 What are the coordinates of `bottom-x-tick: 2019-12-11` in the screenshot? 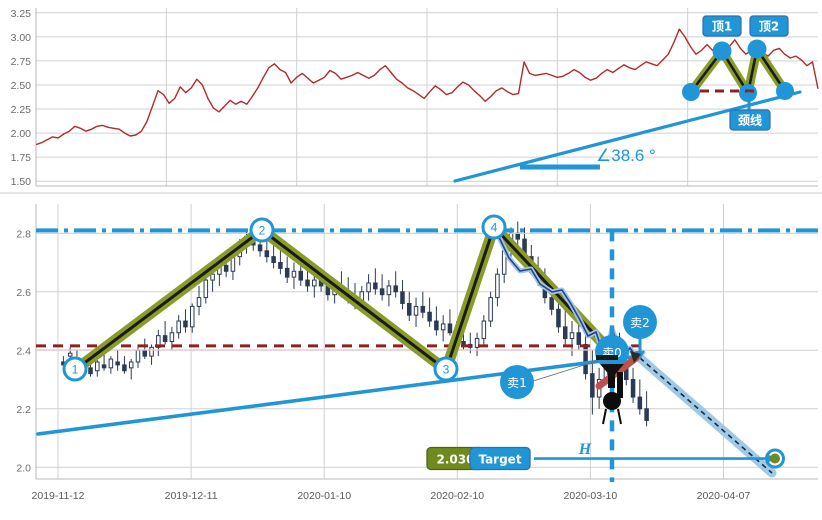 It's located at (191, 496).